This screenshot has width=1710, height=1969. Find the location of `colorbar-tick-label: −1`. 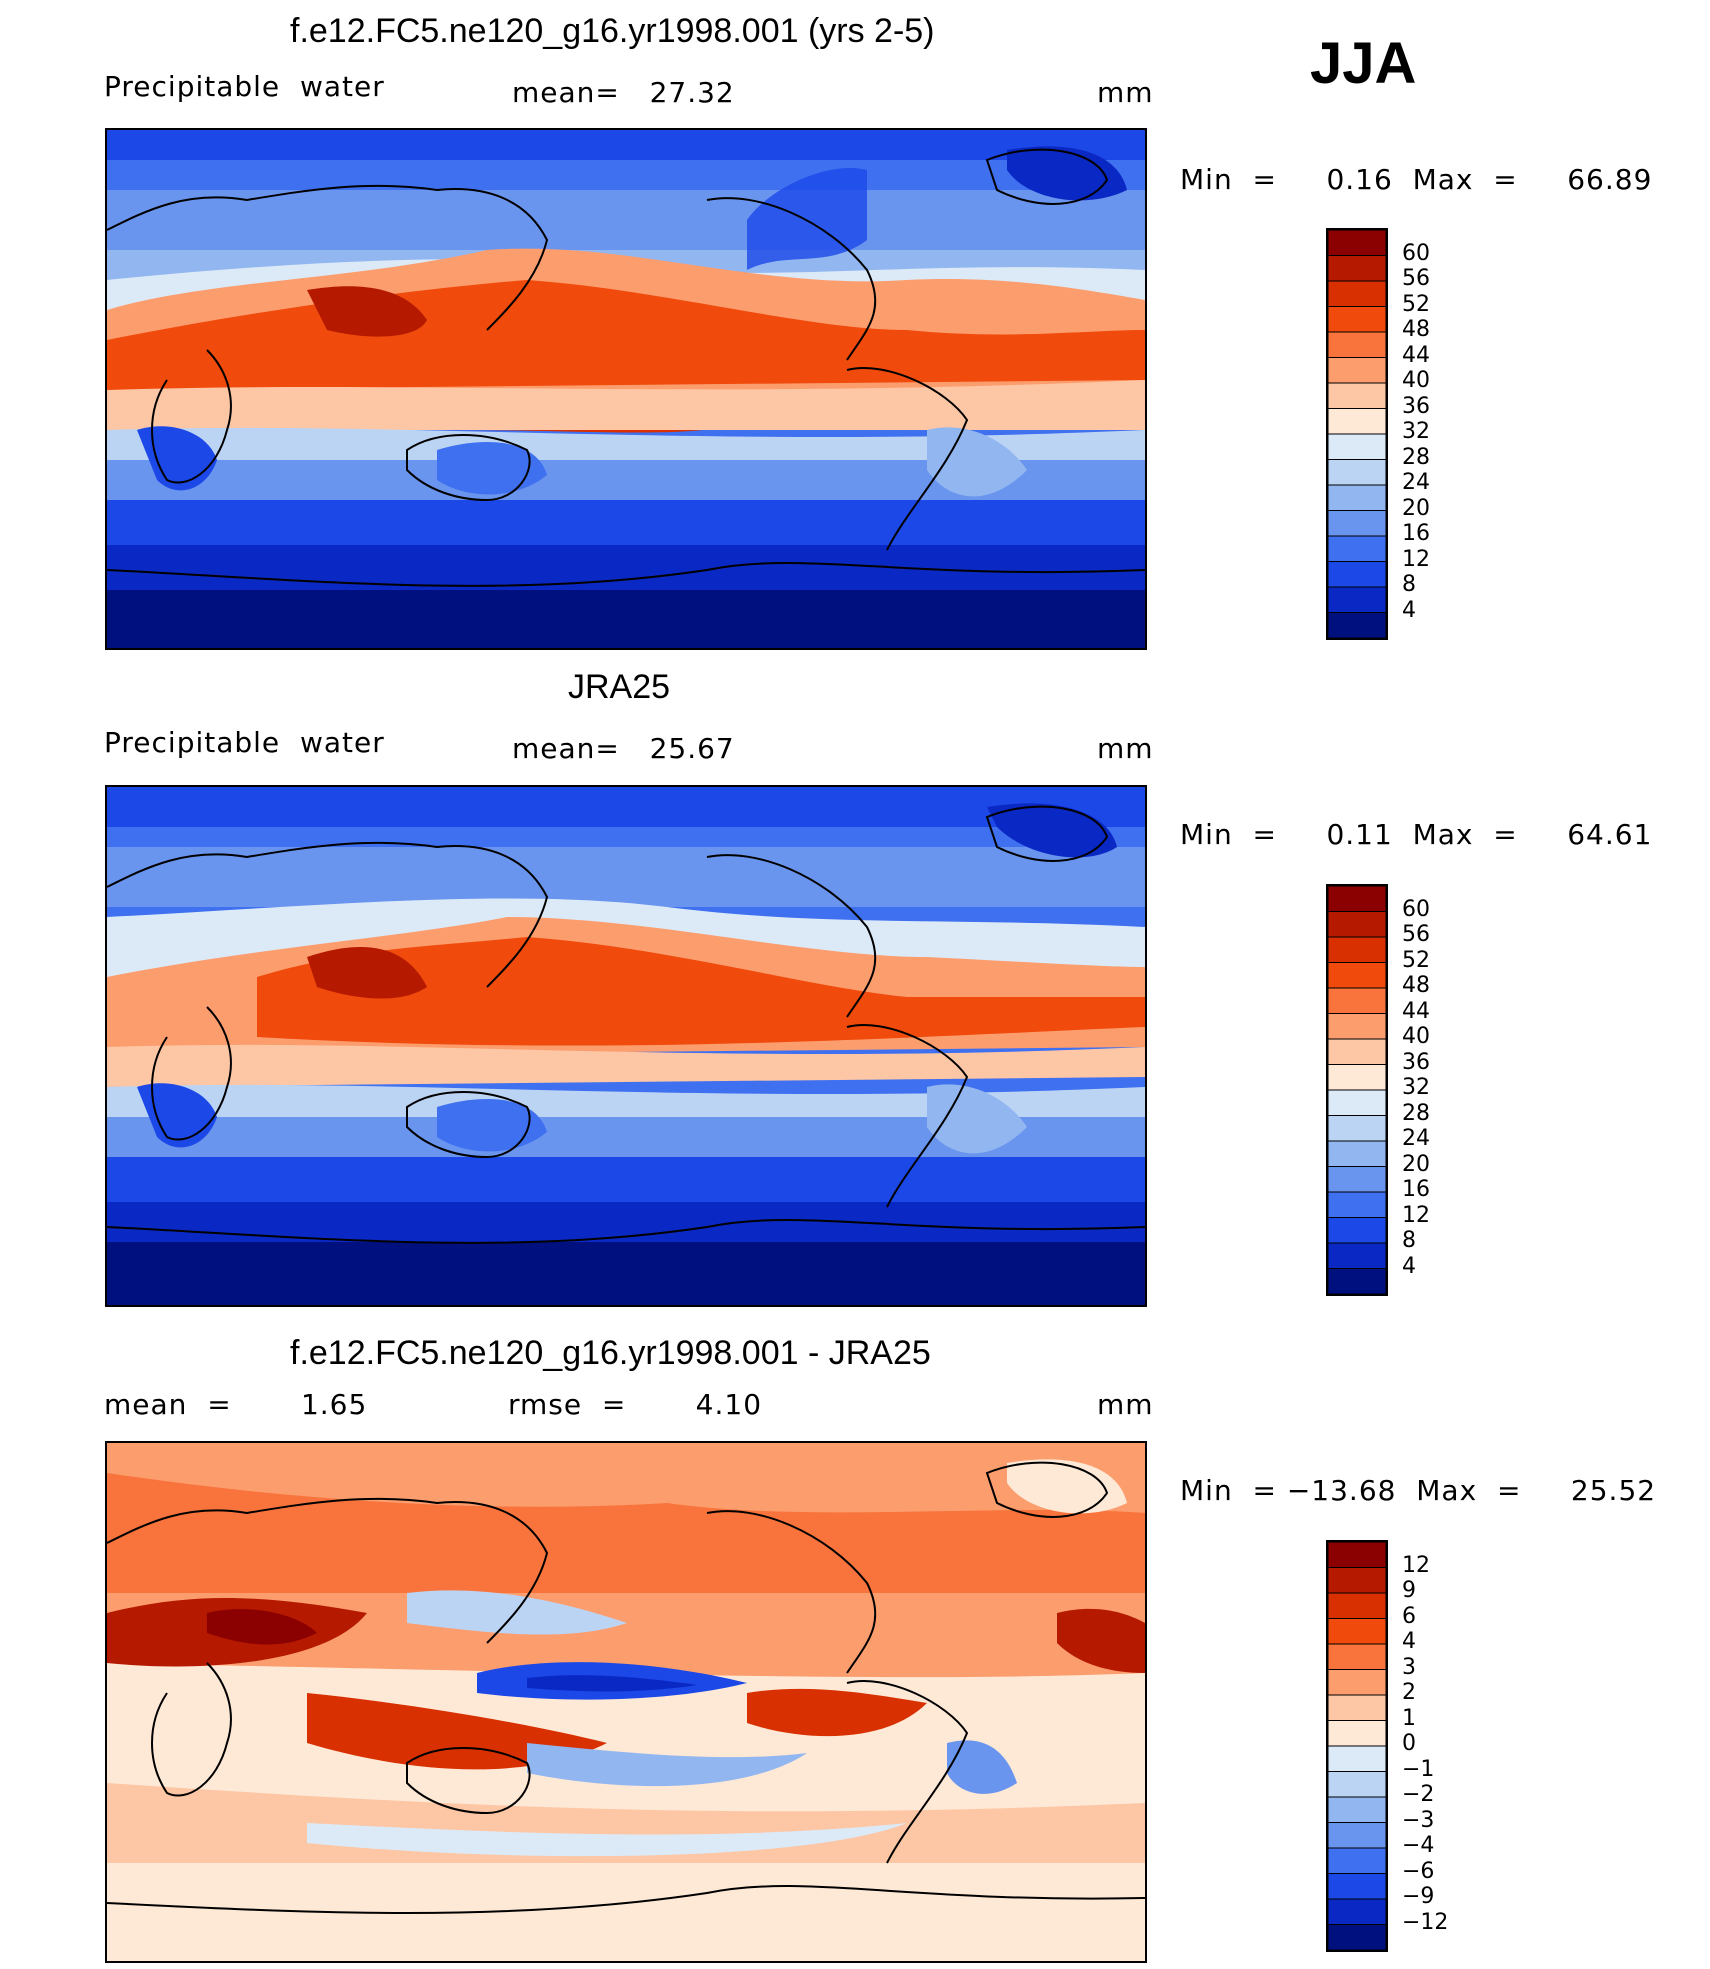

colorbar-tick-label: −1 is located at coordinates (1418, 1769).